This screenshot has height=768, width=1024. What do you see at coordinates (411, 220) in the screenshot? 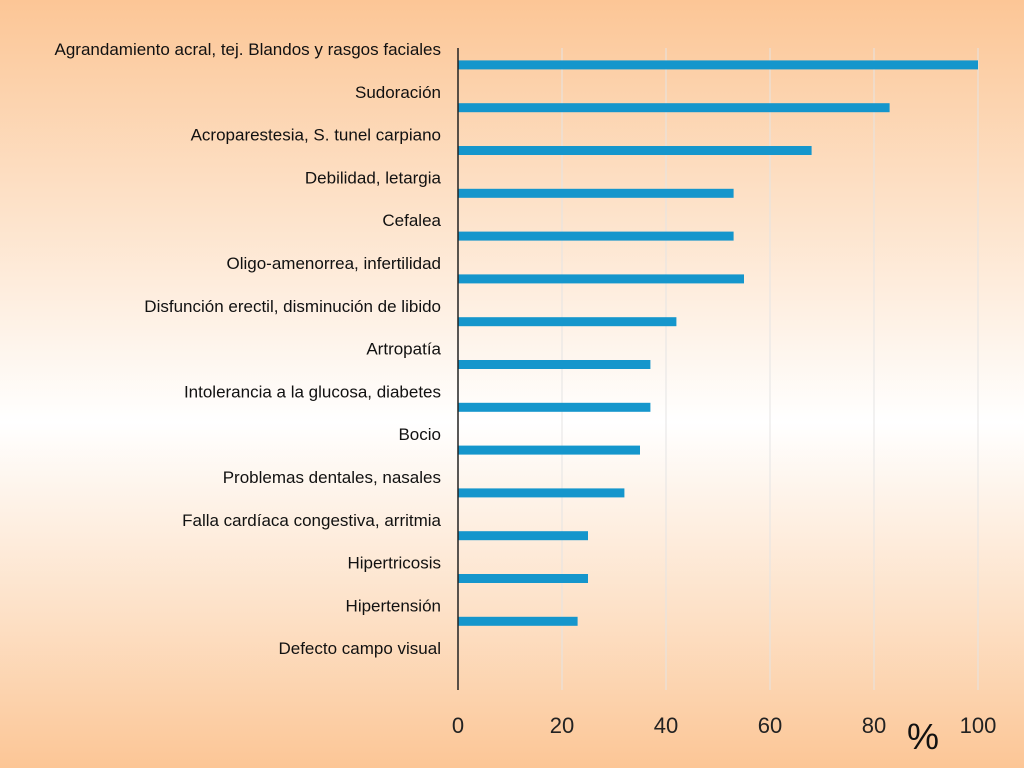
I see `category-label: Cefalea` at bounding box center [411, 220].